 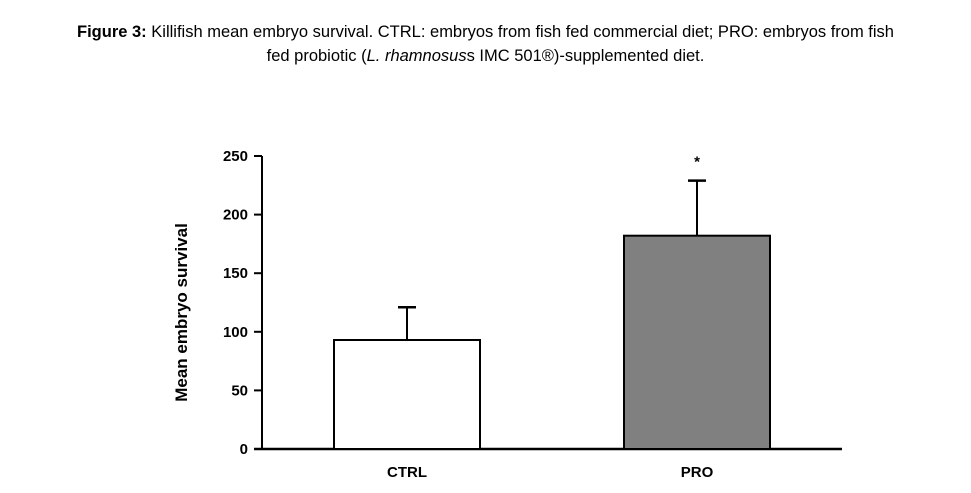 I want to click on bar-ctrl, so click(x=407, y=394).